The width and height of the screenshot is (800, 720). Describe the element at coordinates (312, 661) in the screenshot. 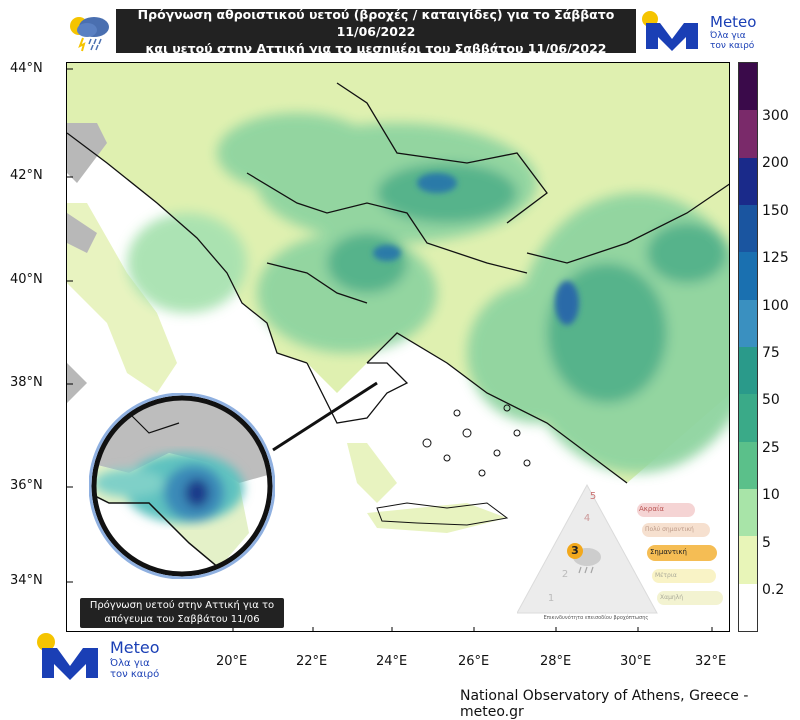

I see `lon-label-22: 22°E` at that location.